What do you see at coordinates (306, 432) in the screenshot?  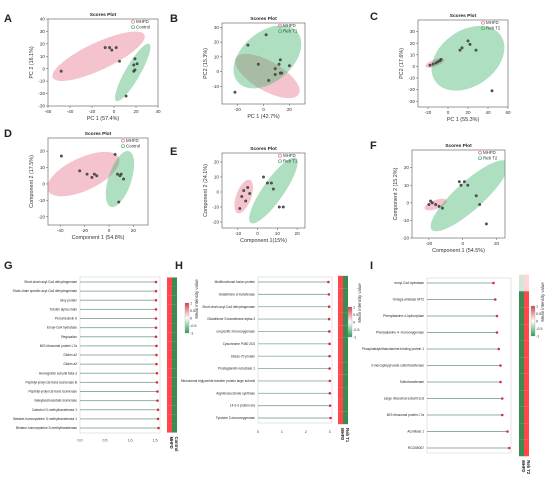 I see `x-tick-label: 2` at bounding box center [306, 432].